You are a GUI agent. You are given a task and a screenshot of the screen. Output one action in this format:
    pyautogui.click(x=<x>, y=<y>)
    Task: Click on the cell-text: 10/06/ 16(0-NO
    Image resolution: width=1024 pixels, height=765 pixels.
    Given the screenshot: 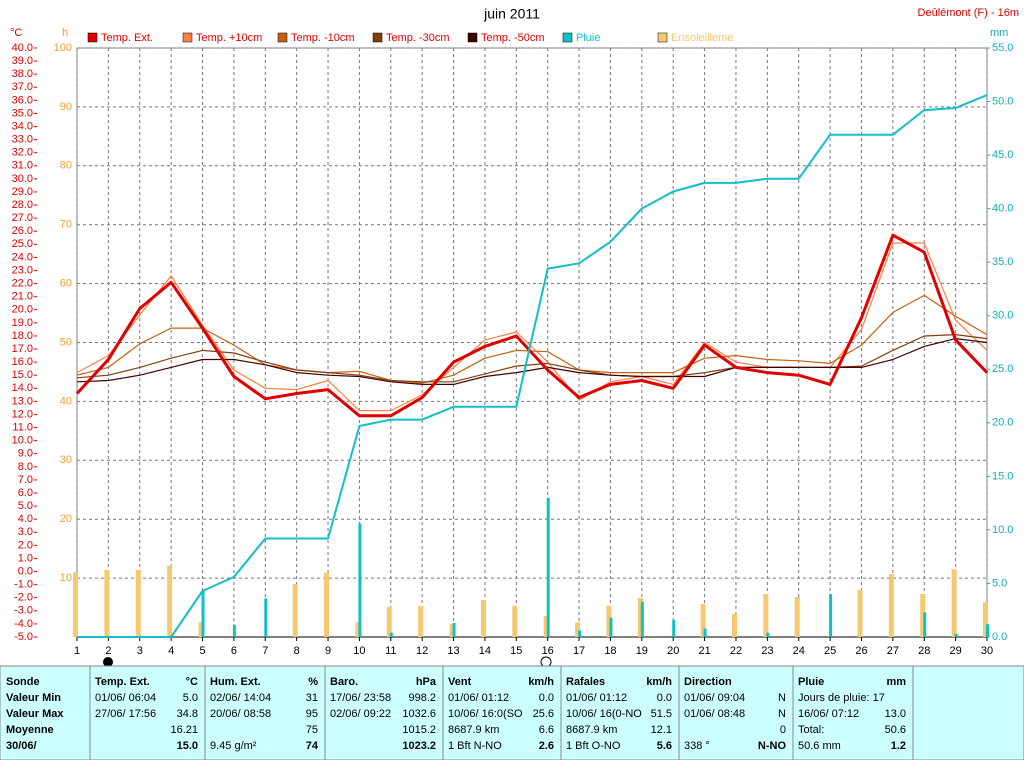 What is the action you would take?
    pyautogui.click(x=604, y=714)
    